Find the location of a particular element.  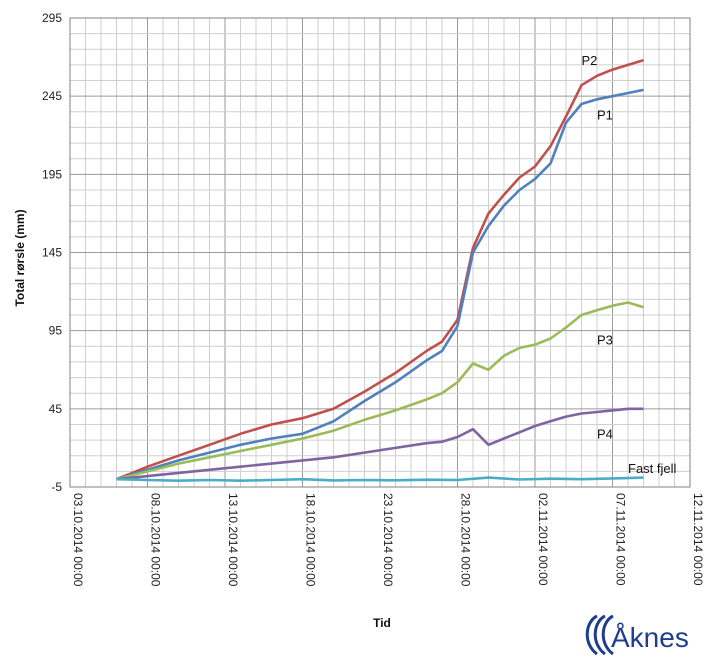

x-tick-label: 08.10.2014 00:00 is located at coordinates (156, 540).